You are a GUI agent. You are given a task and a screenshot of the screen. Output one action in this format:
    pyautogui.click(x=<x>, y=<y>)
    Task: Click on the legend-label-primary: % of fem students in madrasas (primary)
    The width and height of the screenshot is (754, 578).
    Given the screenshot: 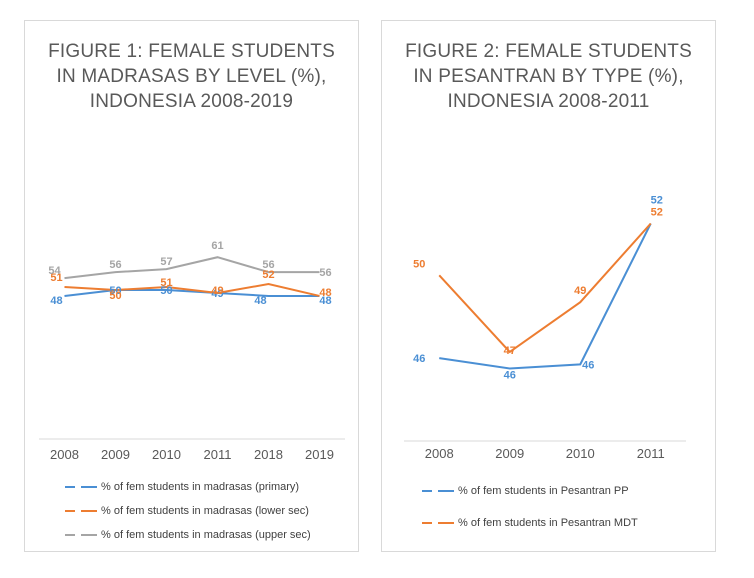 What is the action you would take?
    pyautogui.click(x=200, y=487)
    